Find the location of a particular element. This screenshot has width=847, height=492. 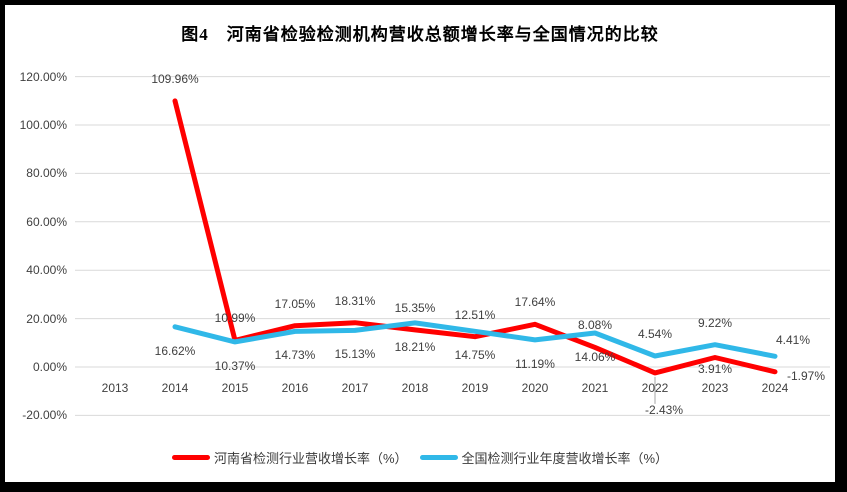

y-axis-label: 60.00% is located at coordinates (46, 221).